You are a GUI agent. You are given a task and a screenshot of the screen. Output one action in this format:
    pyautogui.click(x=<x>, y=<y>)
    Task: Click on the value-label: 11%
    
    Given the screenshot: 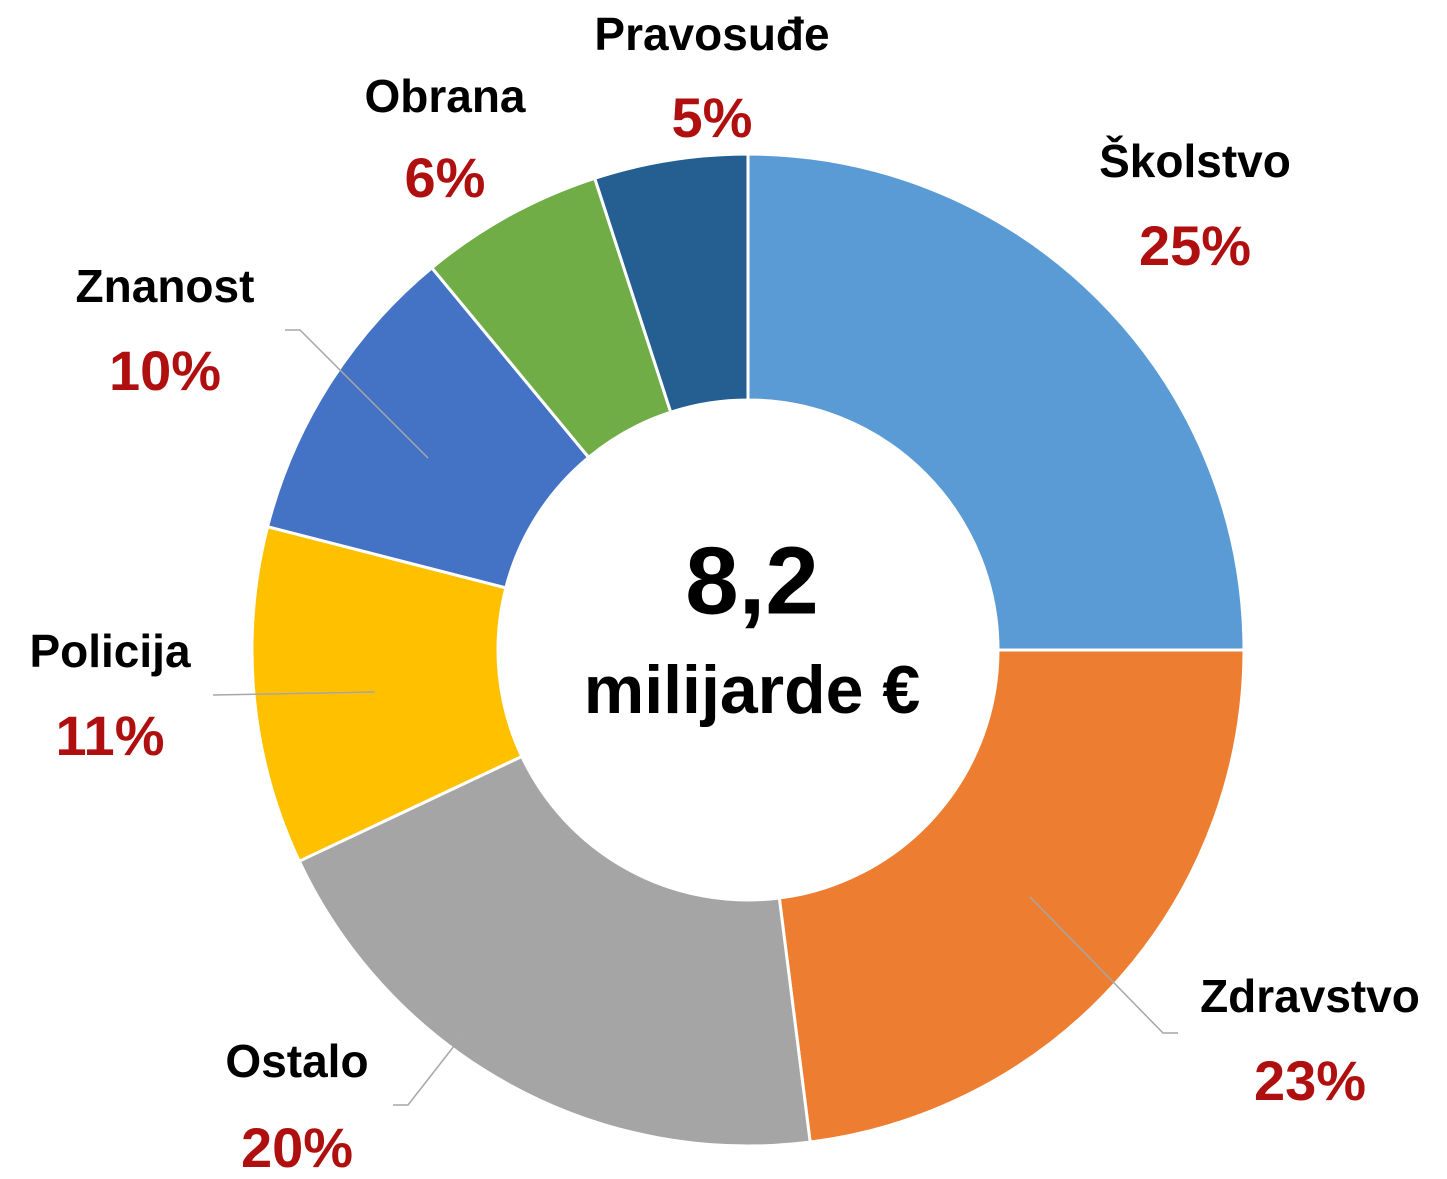 What is the action you would take?
    pyautogui.click(x=110, y=735)
    